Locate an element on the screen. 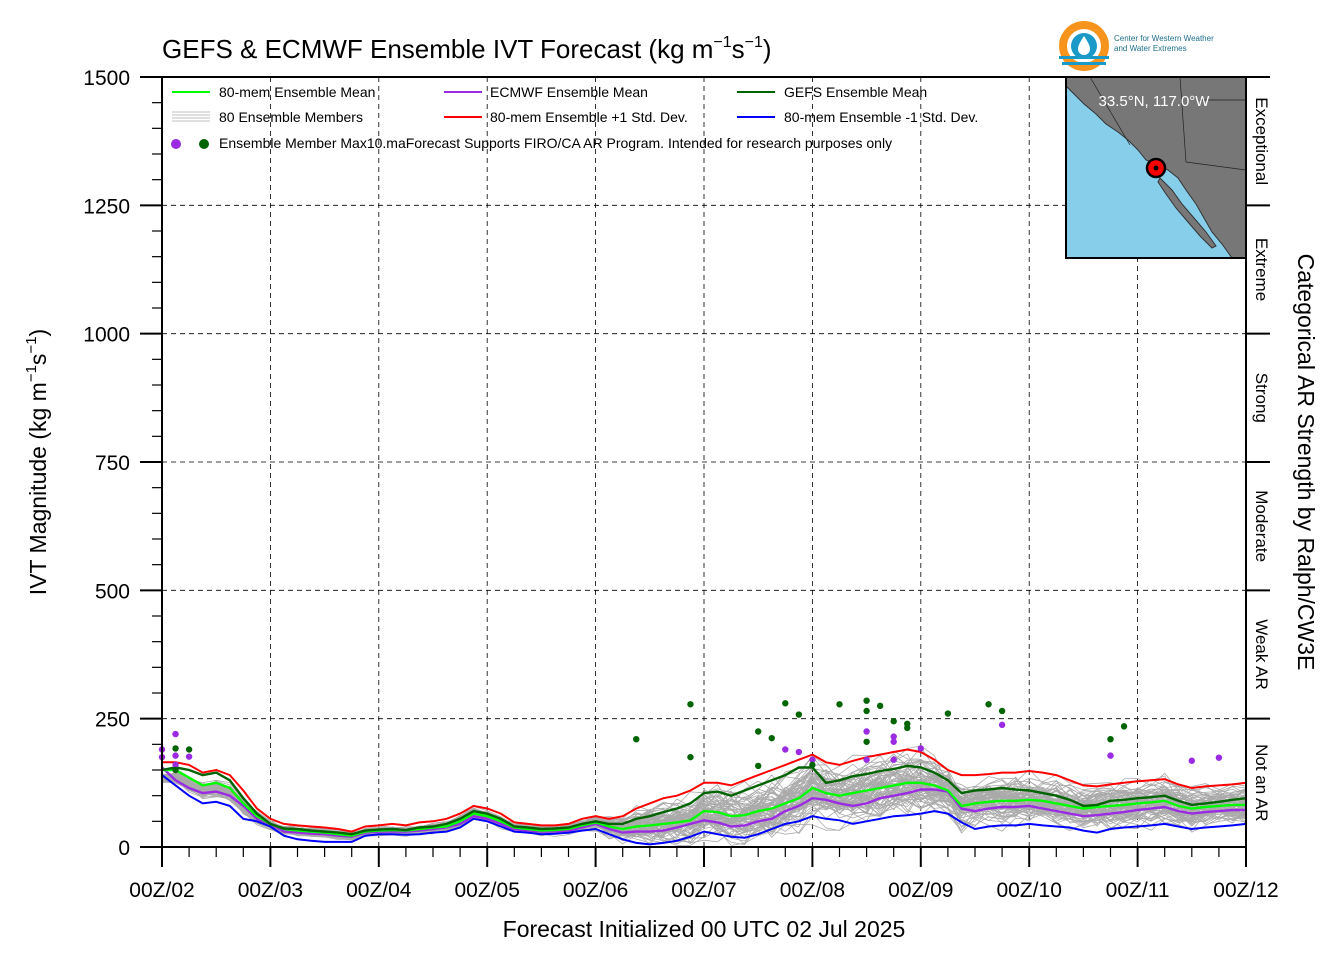 The image size is (1336, 962). logo-text-line1: Center for Western Weather is located at coordinates (1164, 38).